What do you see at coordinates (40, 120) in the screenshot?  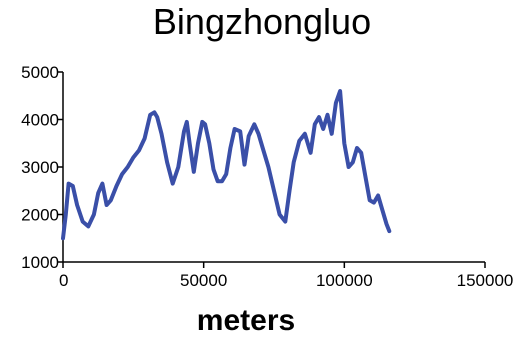 I see `y-tick-label: 4000` at bounding box center [40, 120].